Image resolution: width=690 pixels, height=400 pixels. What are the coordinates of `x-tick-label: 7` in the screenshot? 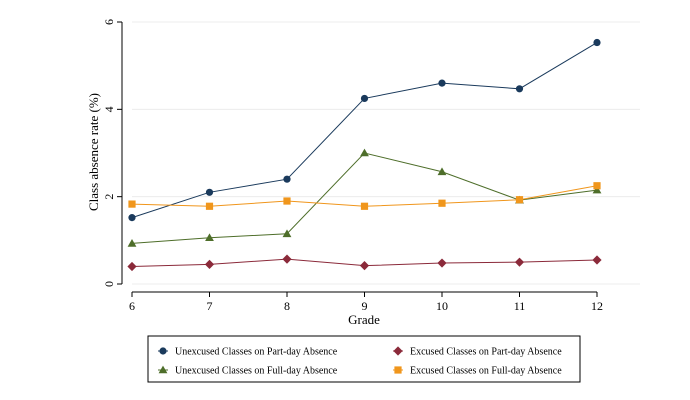 It's located at (210, 306).